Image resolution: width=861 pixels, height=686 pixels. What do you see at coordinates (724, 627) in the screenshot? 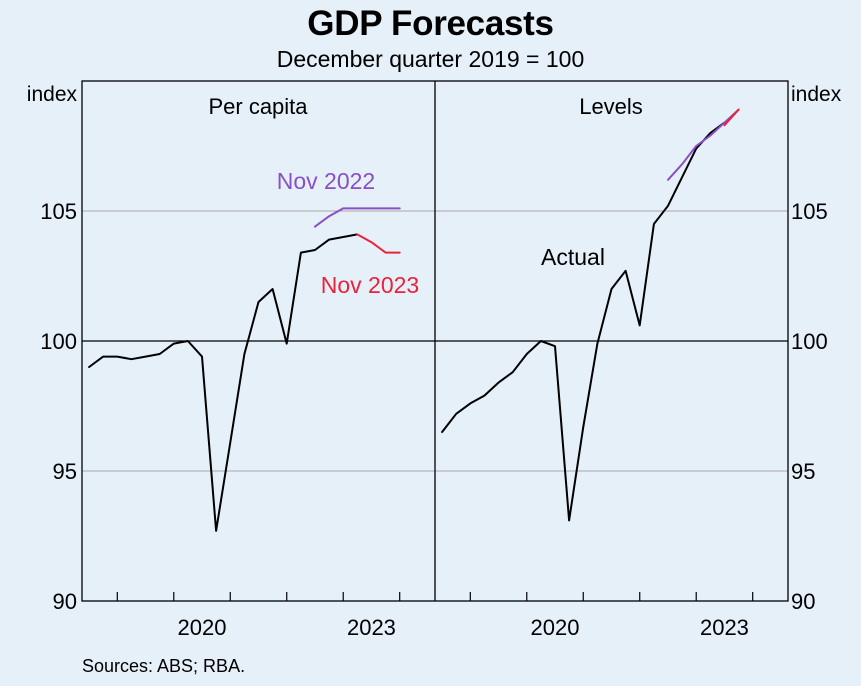
I see `x-tick-label-levels-2023: 2023` at bounding box center [724, 627].